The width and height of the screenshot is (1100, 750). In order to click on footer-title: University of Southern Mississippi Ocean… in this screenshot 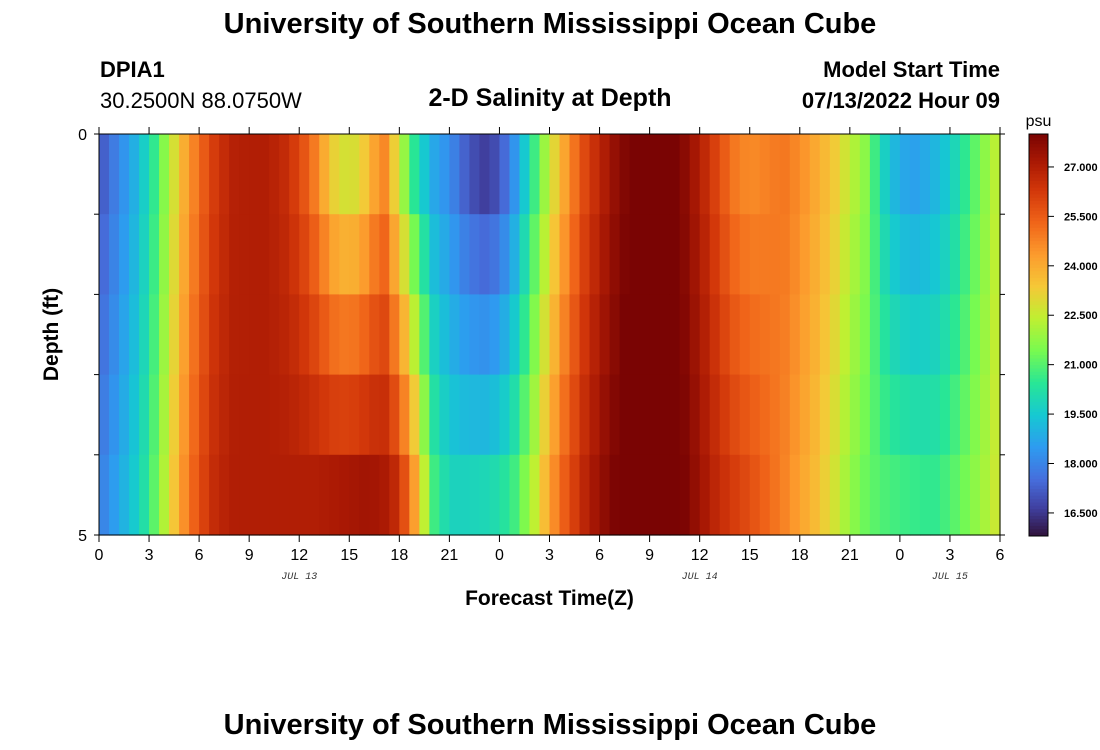, I will do `click(550, 725)`.